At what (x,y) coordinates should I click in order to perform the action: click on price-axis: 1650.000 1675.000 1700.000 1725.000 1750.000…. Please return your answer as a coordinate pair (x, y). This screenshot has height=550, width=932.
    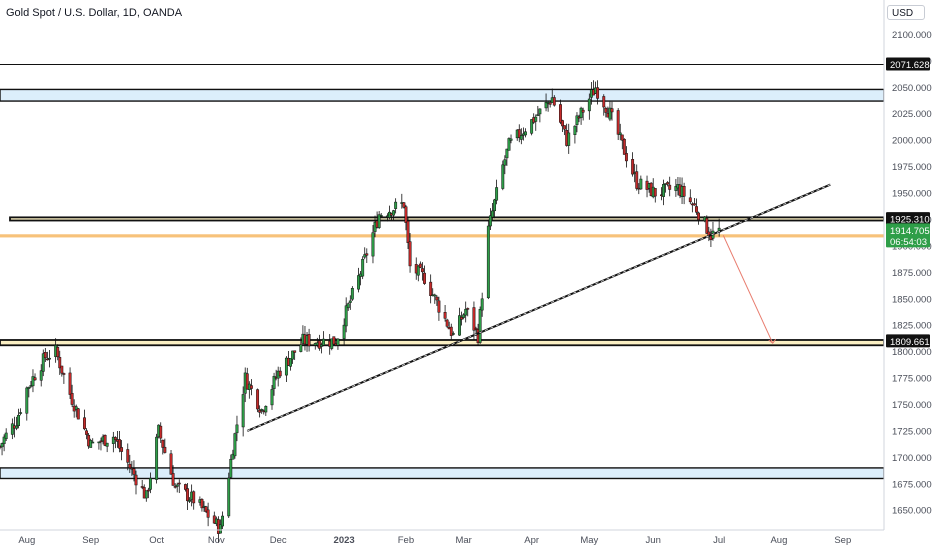
    Looking at the image, I should click on (907, 275).